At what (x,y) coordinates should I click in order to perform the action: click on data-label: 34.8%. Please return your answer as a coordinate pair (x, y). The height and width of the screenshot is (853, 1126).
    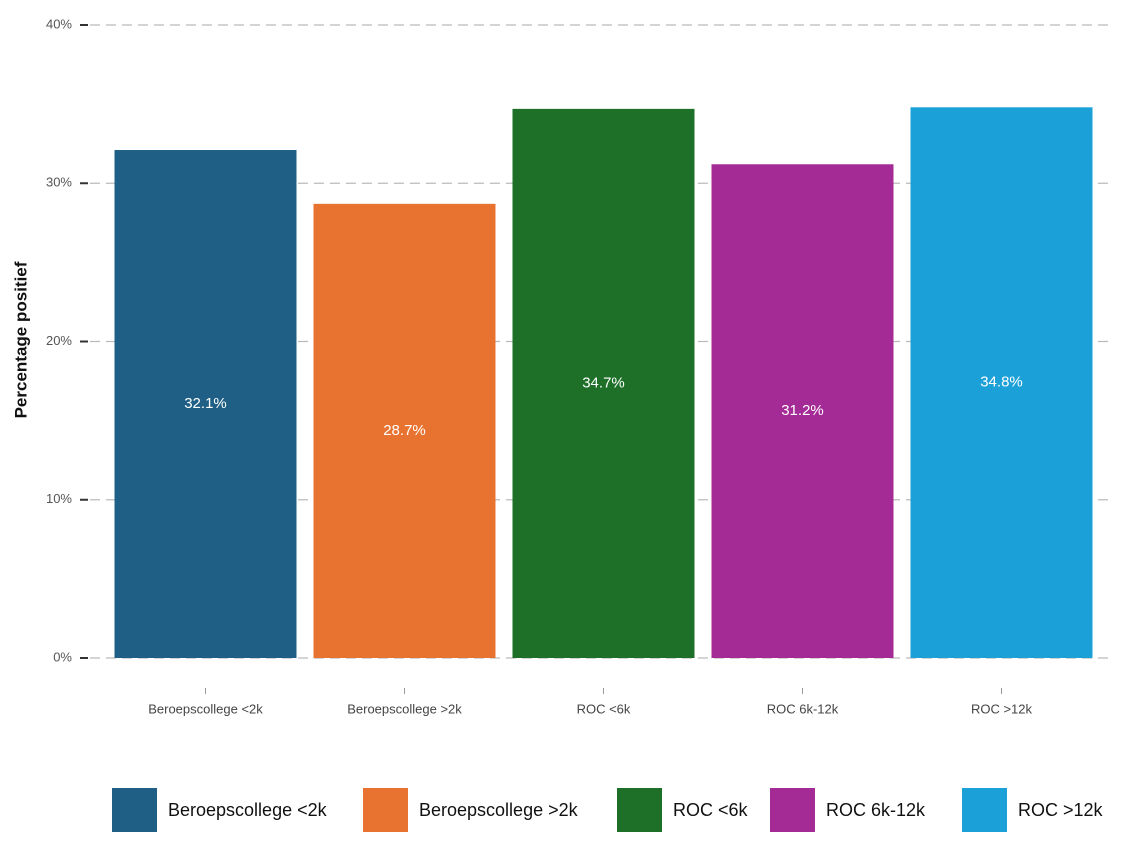
    Looking at the image, I should click on (1001, 382).